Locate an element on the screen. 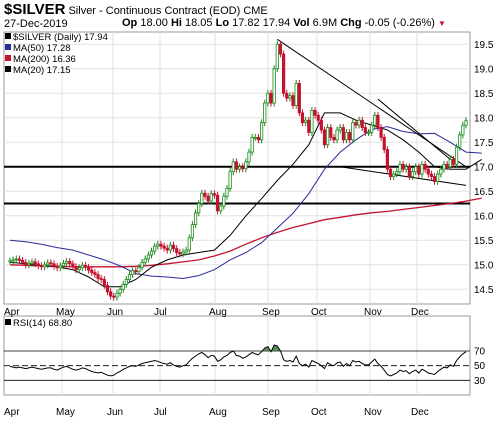  legend-swatch-rsi is located at coordinates (8, 322).